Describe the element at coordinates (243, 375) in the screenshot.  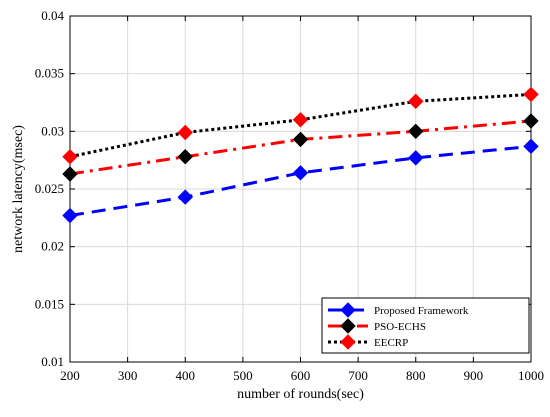
I see `x-tick-label: 500` at that location.